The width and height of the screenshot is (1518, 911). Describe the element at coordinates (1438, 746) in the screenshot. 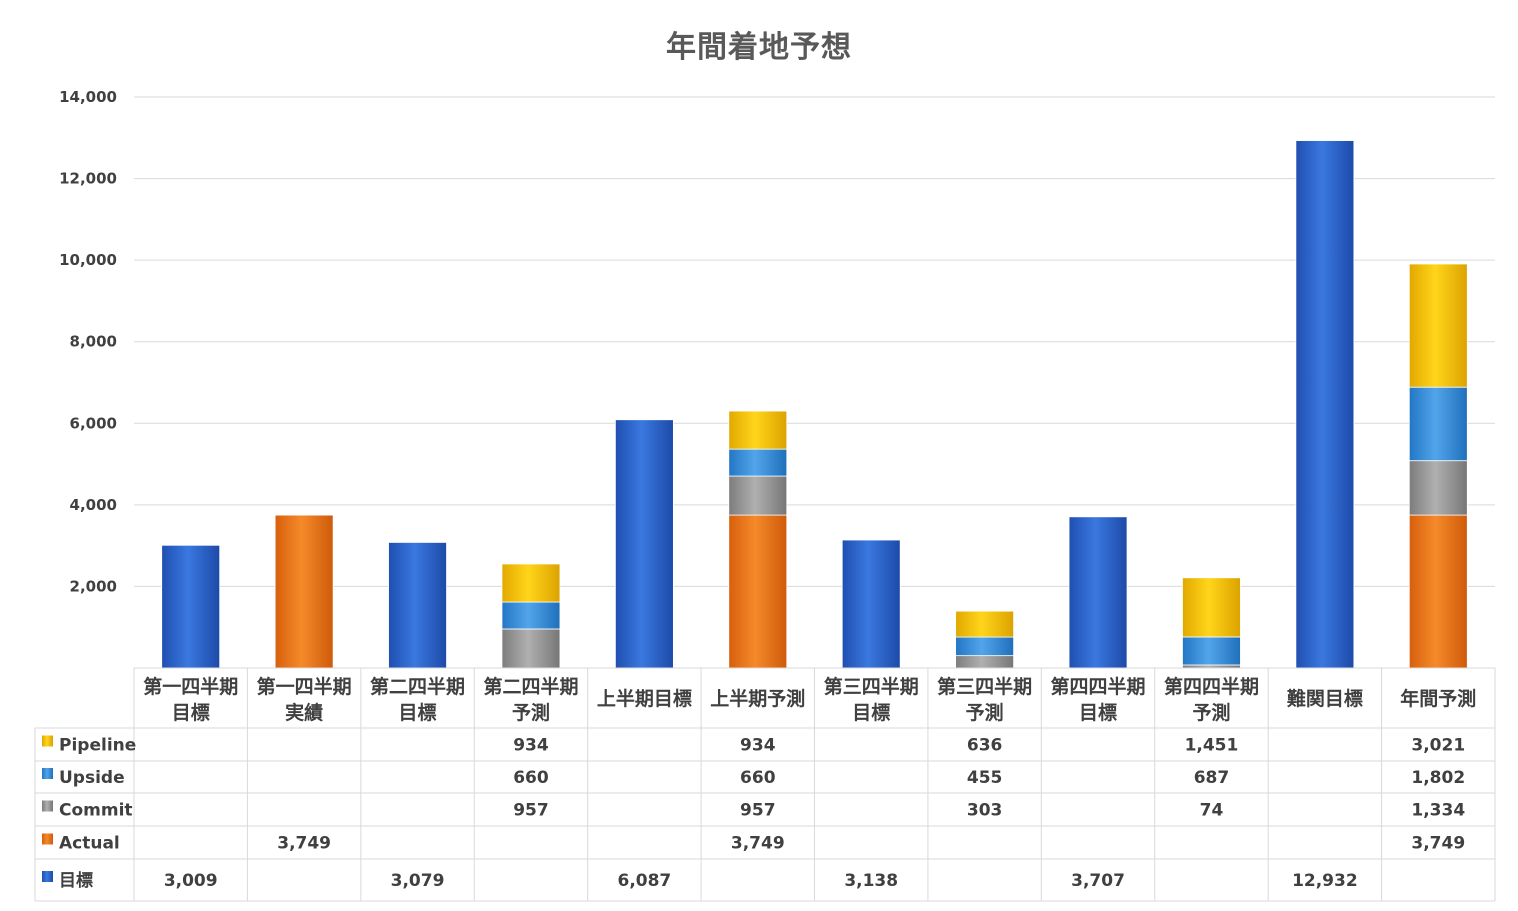

I see `table-cell-value: 3,021` at that location.